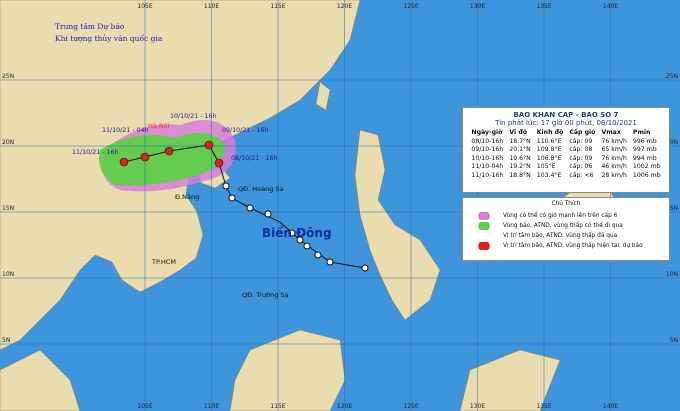  Describe the element at coordinates (265, 295) in the screenshot. I see `place-label: QĐ. Trường Sa` at that location.